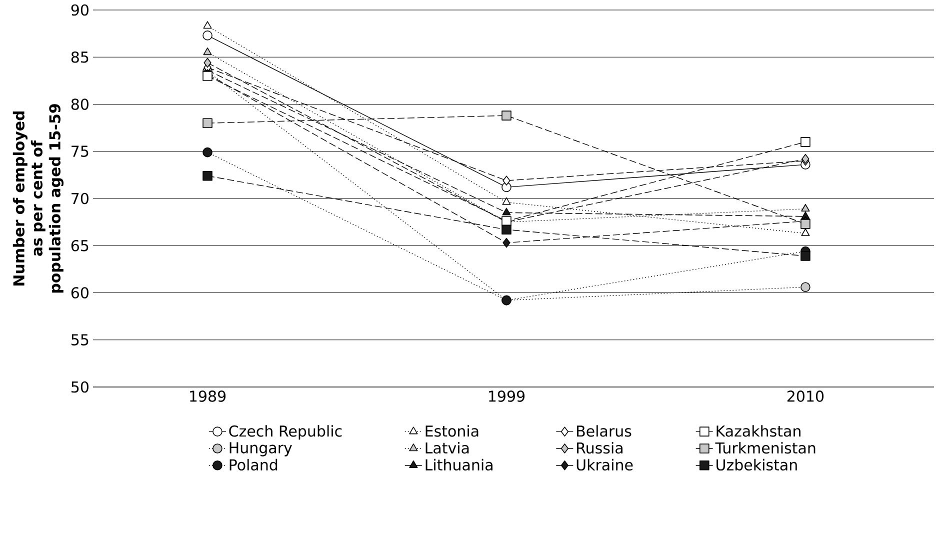 This screenshot has height=536, width=936. I want to click on x-tick-label: 1999, so click(506, 396).